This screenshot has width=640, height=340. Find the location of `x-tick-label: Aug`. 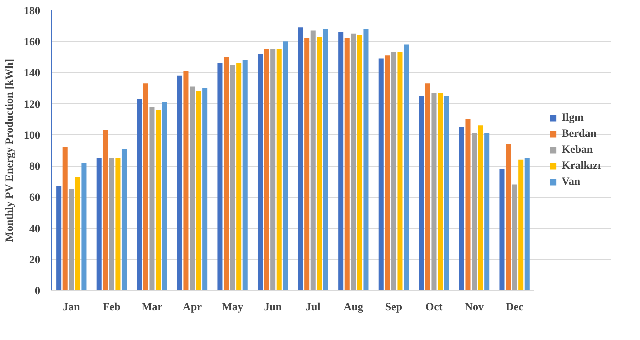

x-tick-label: Aug is located at coordinates (354, 308).